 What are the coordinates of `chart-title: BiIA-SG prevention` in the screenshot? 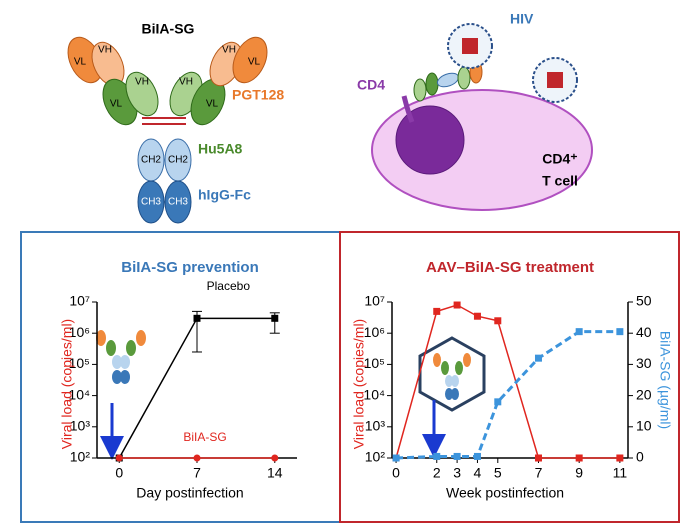 It's located at (190, 267).